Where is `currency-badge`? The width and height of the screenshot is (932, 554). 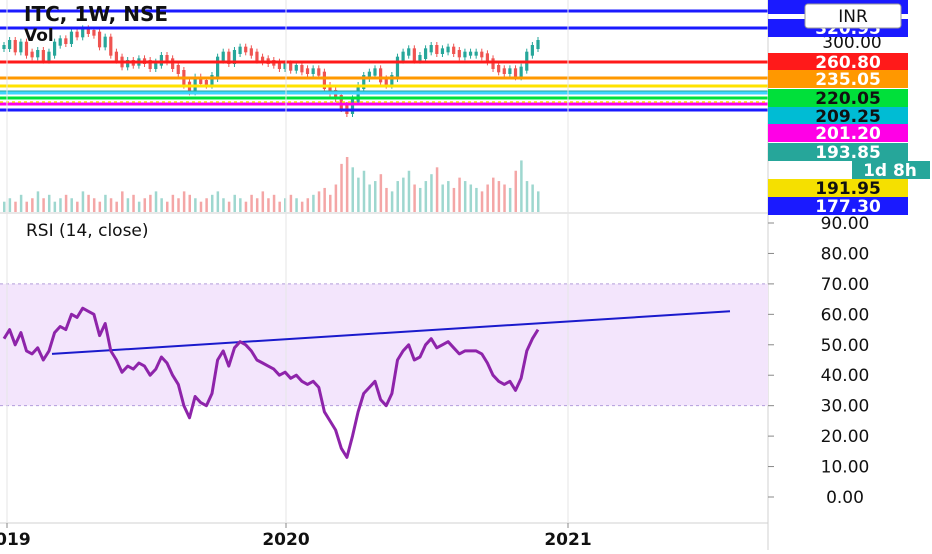
currency-badge is located at coordinates (853, 16).